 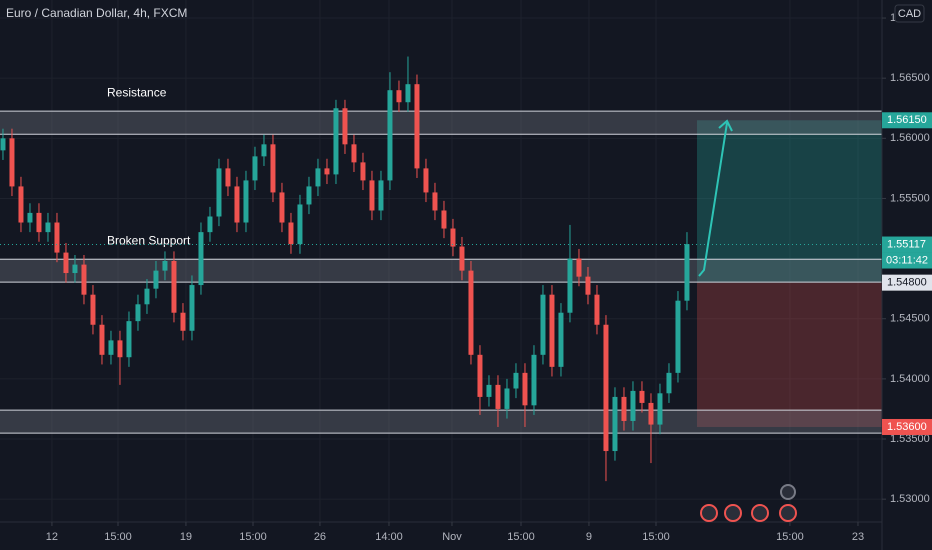 I want to click on currency-button, so click(x=909, y=13).